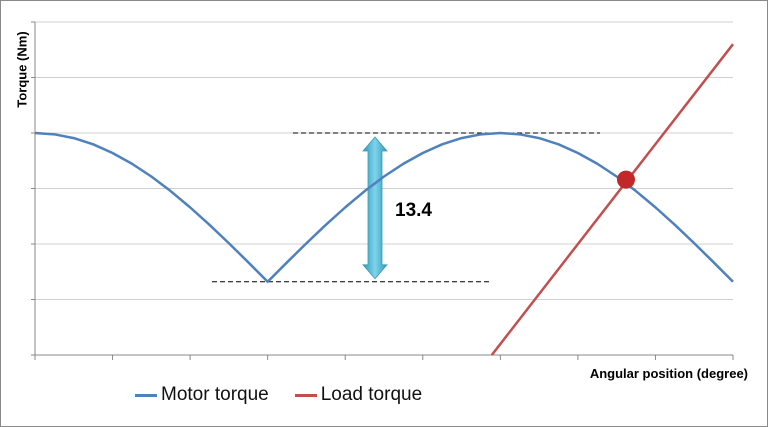  I want to click on legend: Motor torque Load torque, so click(278, 395).